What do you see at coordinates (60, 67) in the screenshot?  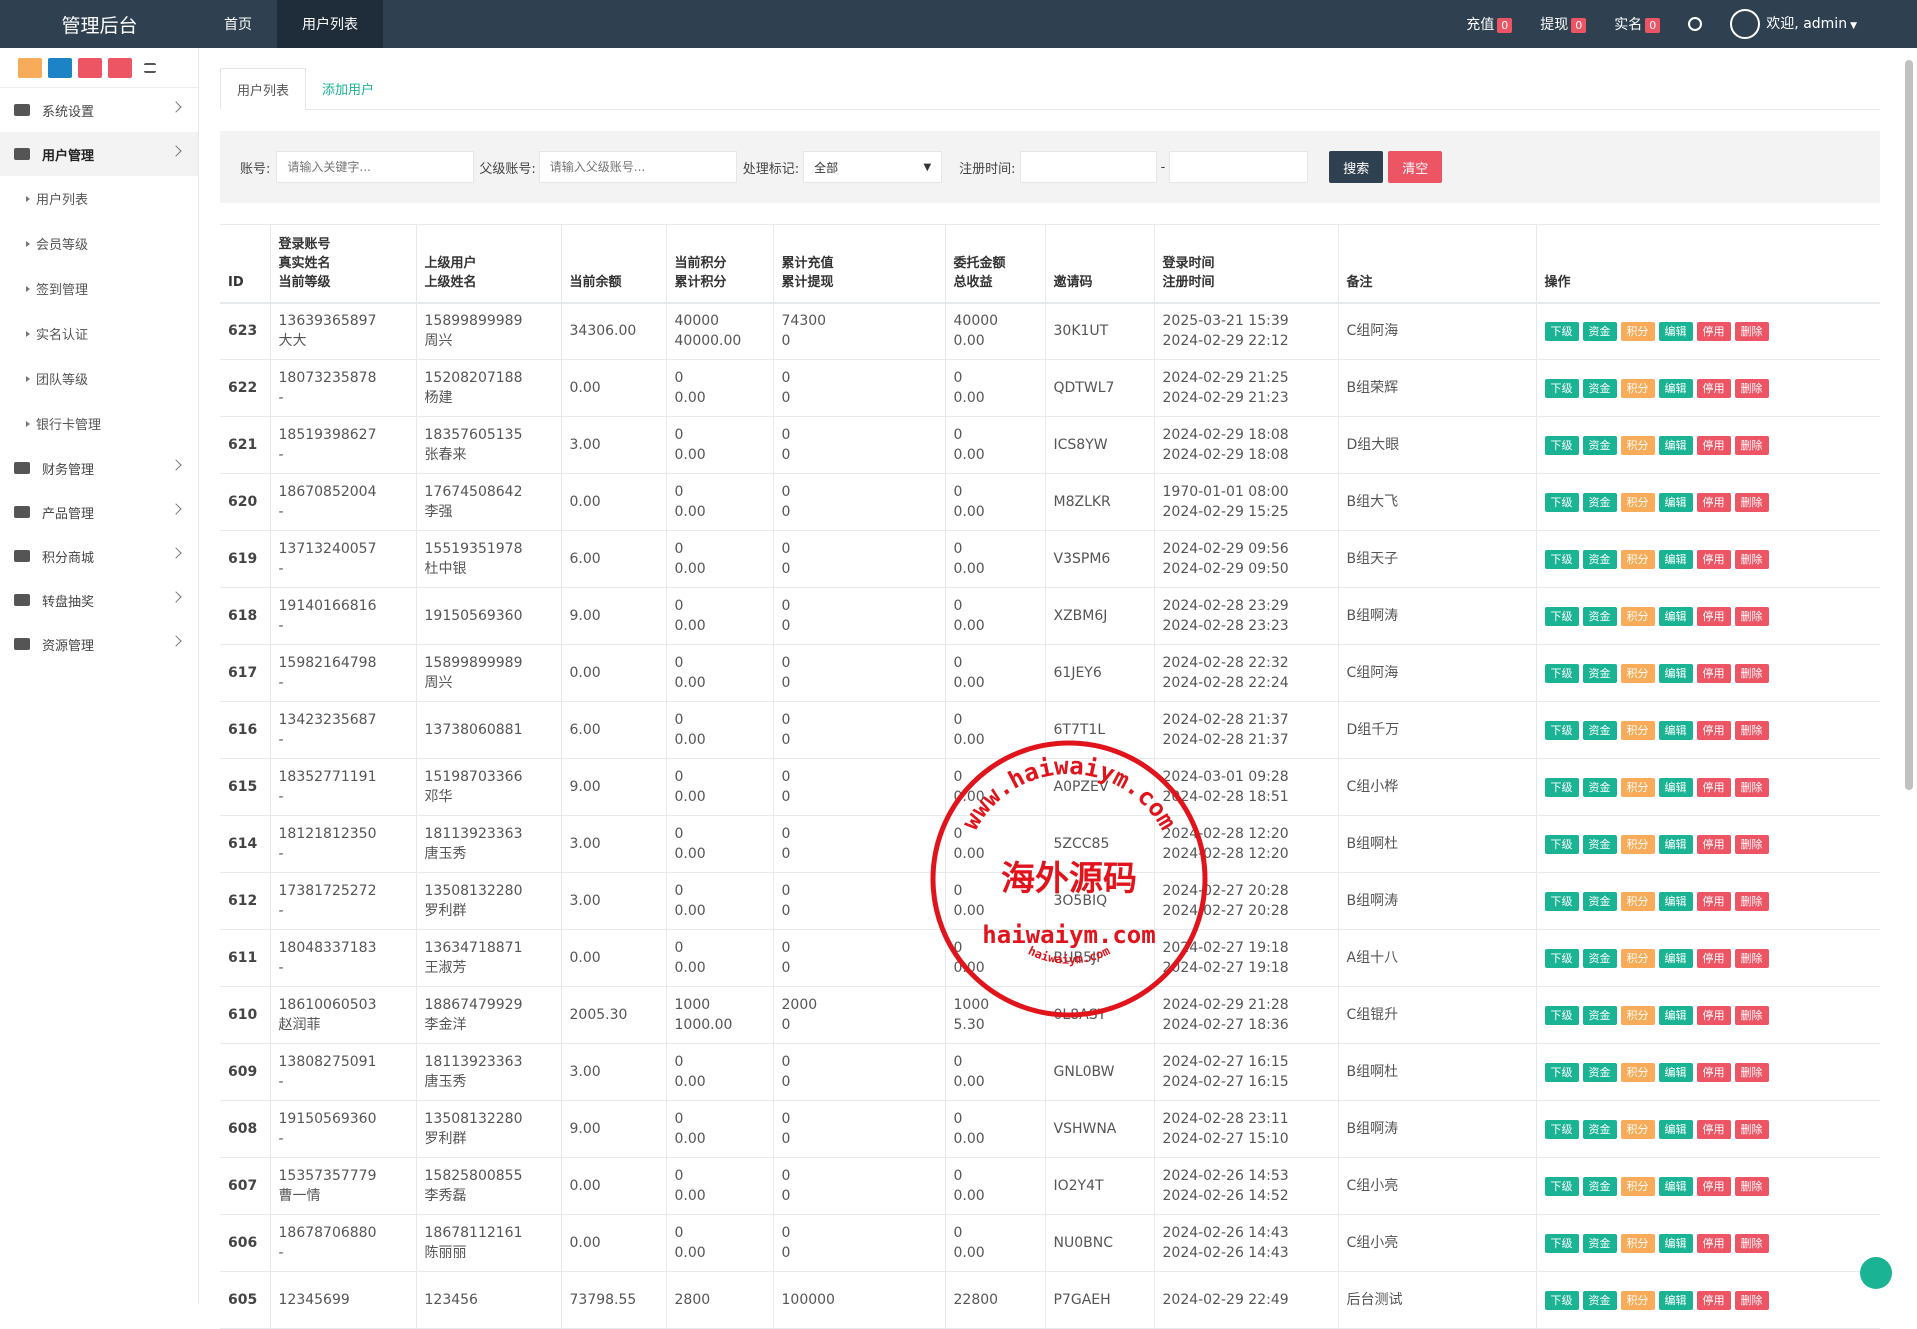 I see `tool-file` at bounding box center [60, 67].